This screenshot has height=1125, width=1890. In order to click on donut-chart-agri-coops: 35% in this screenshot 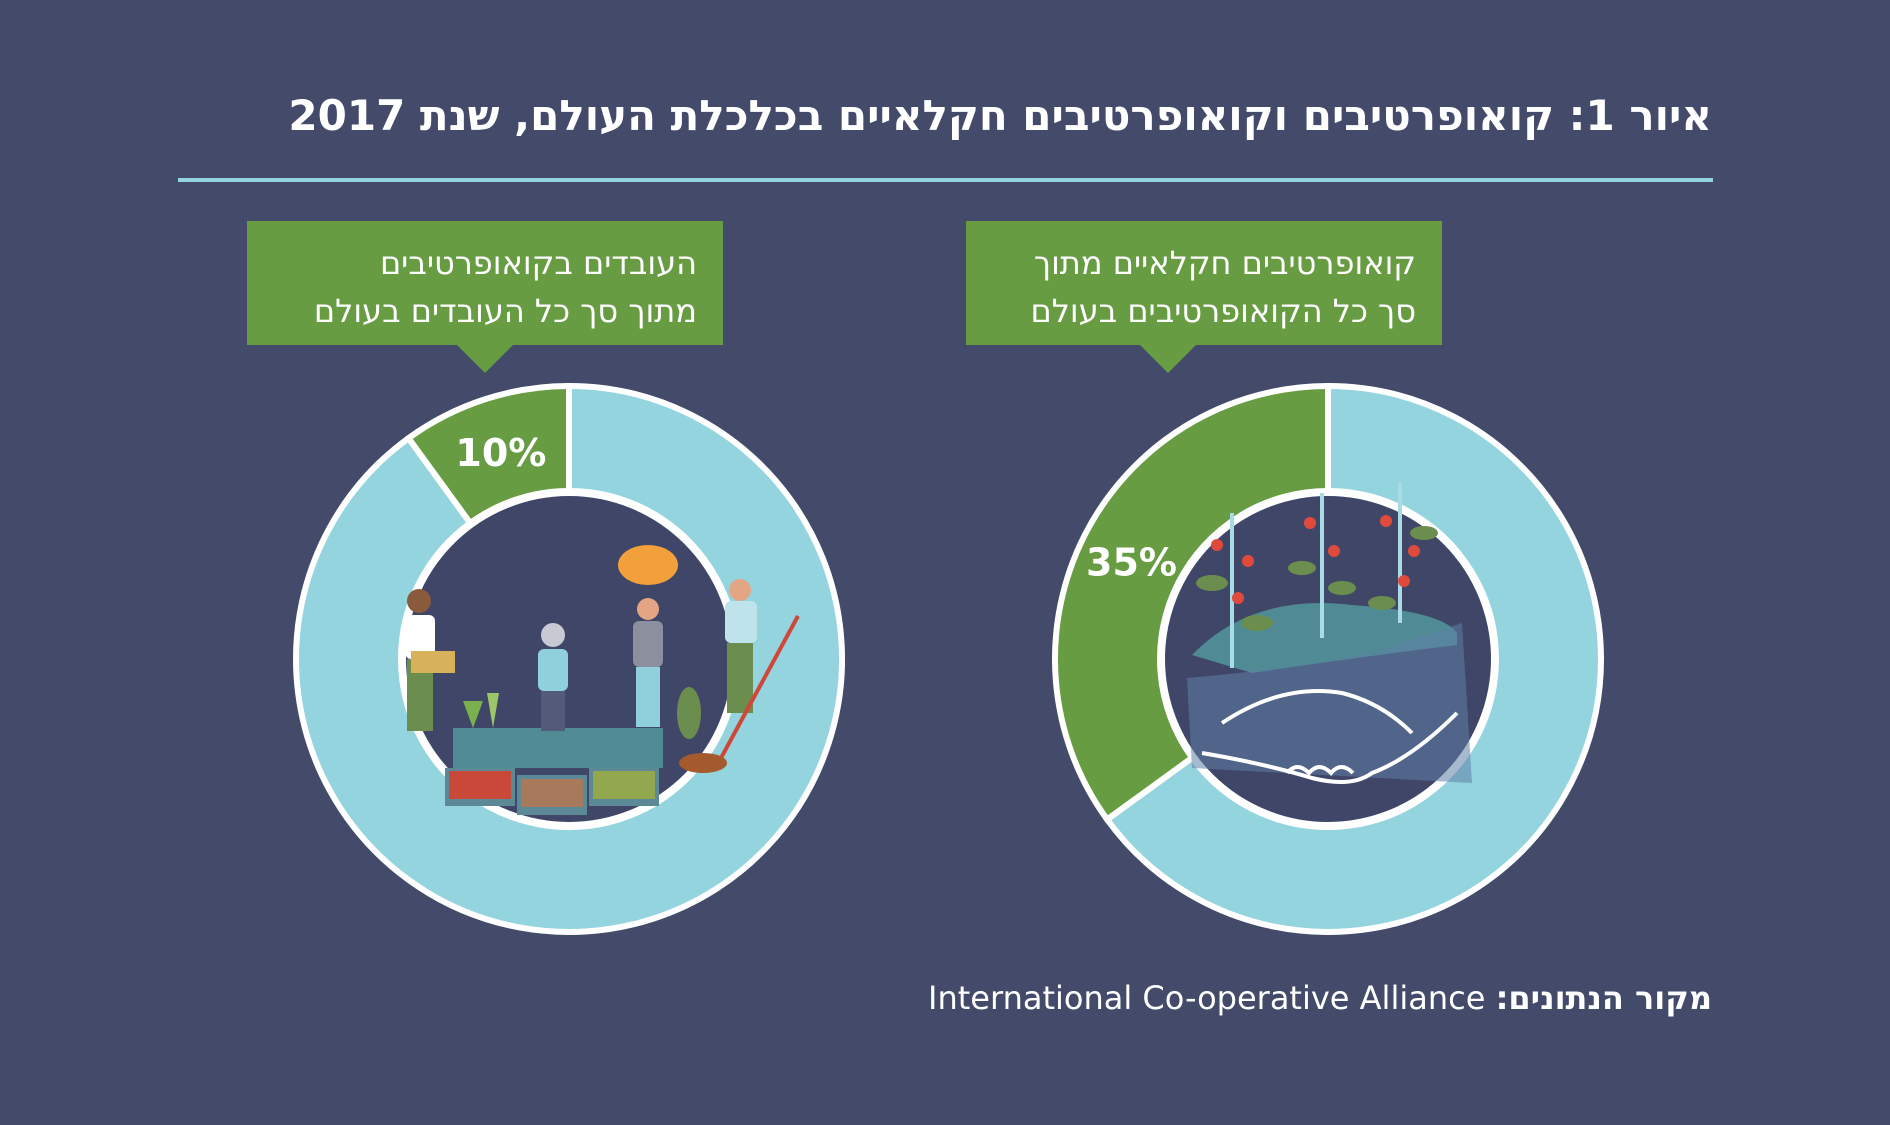, I will do `click(1328, 659)`.